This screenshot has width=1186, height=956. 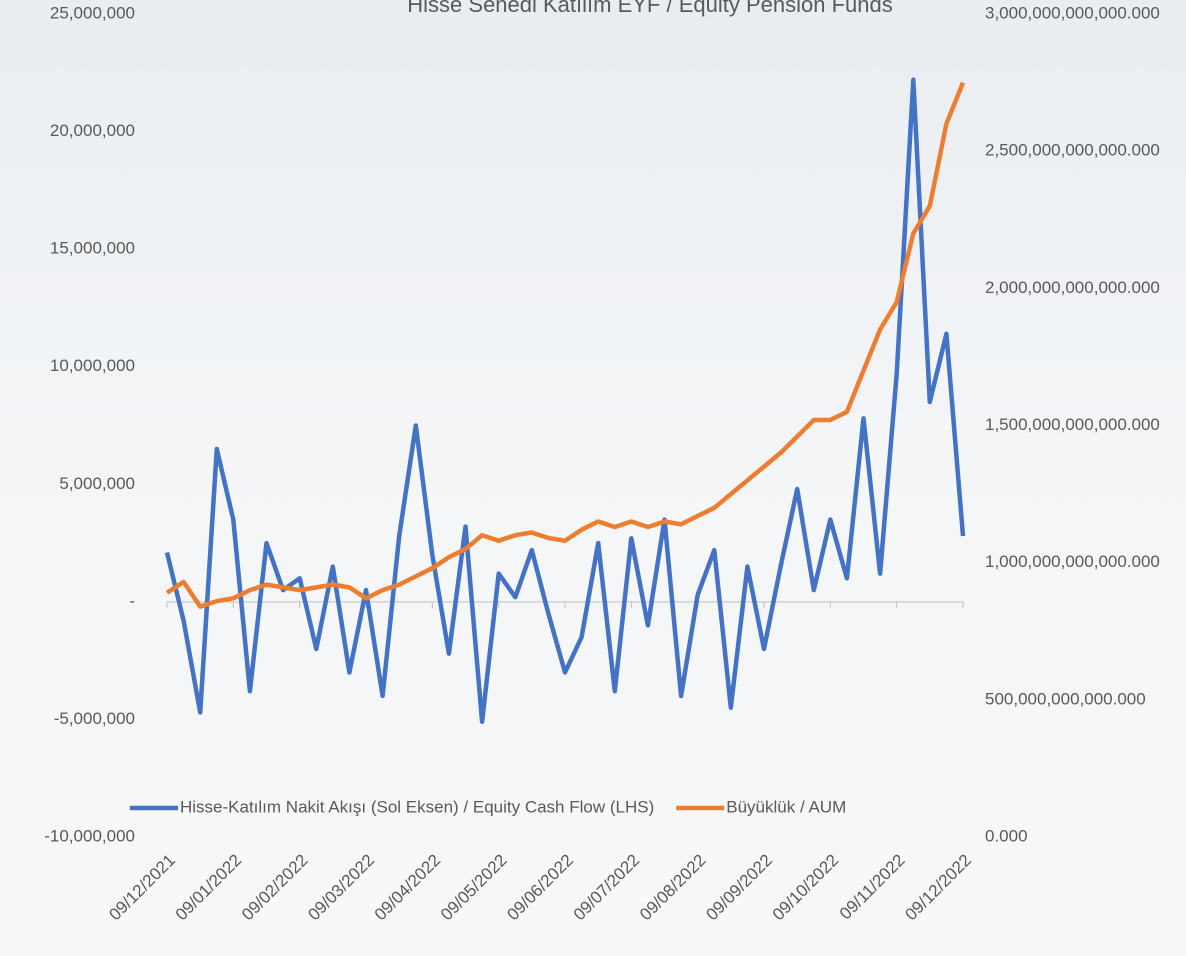 I want to click on x-tick-label: 09/12/2021, so click(x=142, y=888).